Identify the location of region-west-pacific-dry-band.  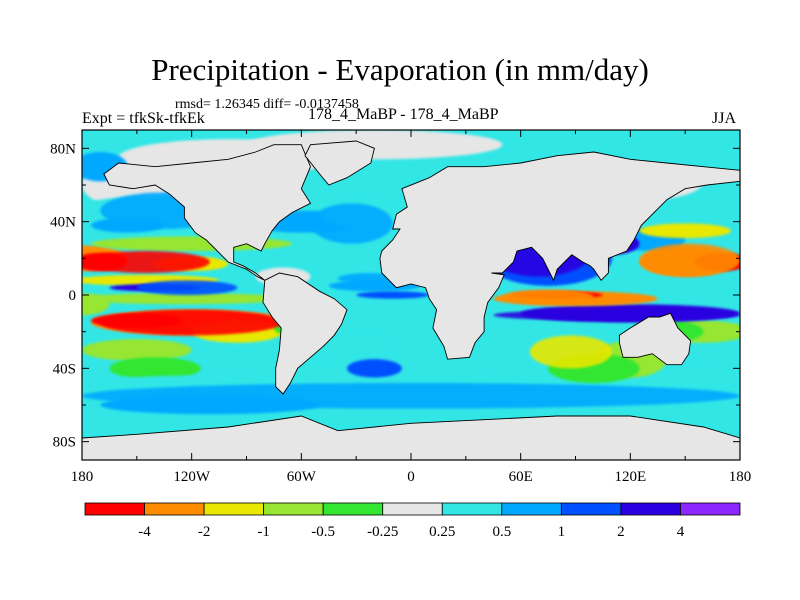
(689, 260).